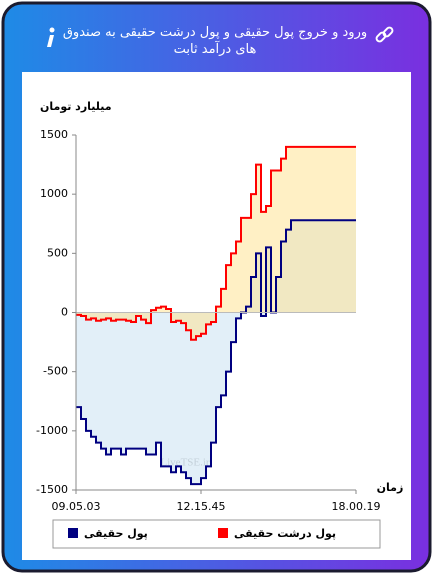 This screenshot has height=574, width=433. What do you see at coordinates (76, 106) in the screenshot?
I see `y-axis-label: میلیارد تومان` at bounding box center [76, 106].